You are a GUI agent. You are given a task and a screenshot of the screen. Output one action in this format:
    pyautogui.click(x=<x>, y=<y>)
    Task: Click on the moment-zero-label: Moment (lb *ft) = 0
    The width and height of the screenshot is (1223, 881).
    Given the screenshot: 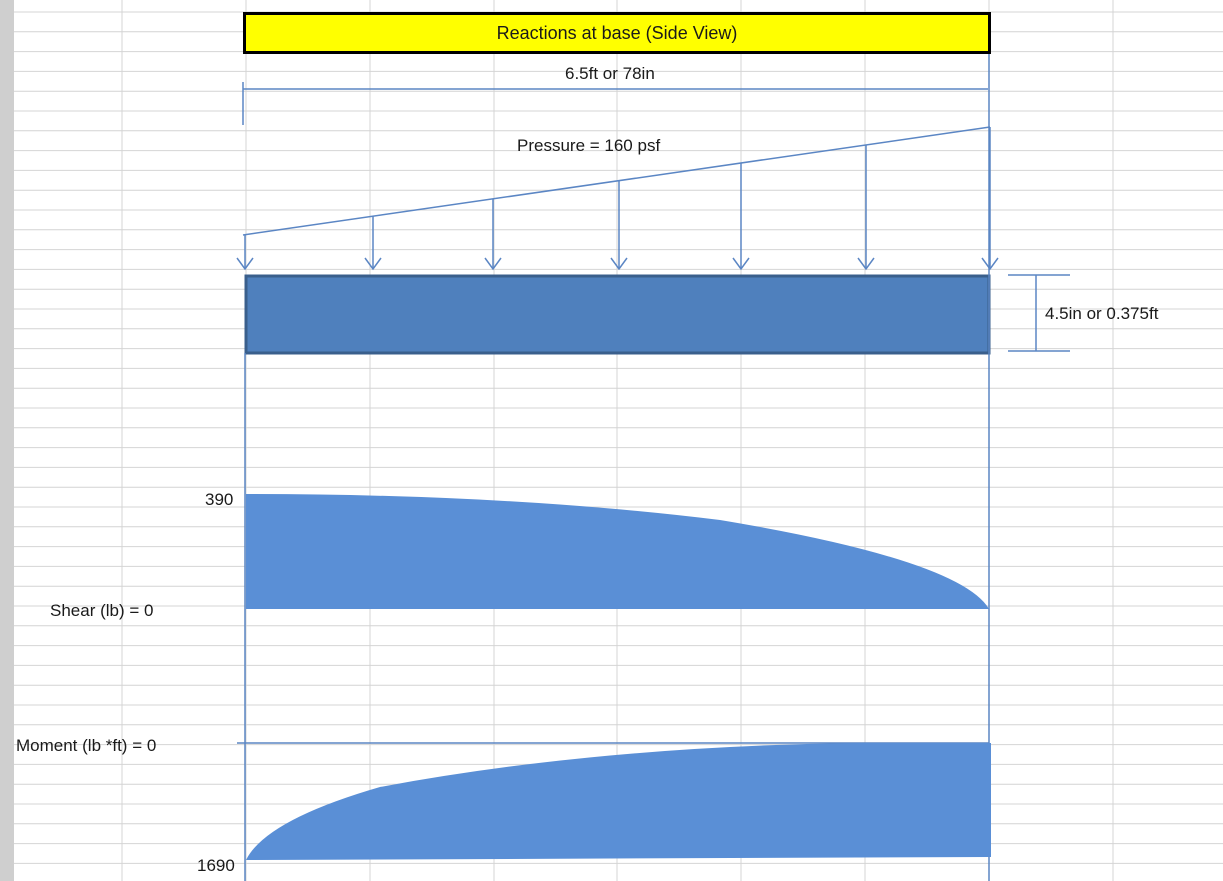 What is the action you would take?
    pyautogui.click(x=86, y=745)
    